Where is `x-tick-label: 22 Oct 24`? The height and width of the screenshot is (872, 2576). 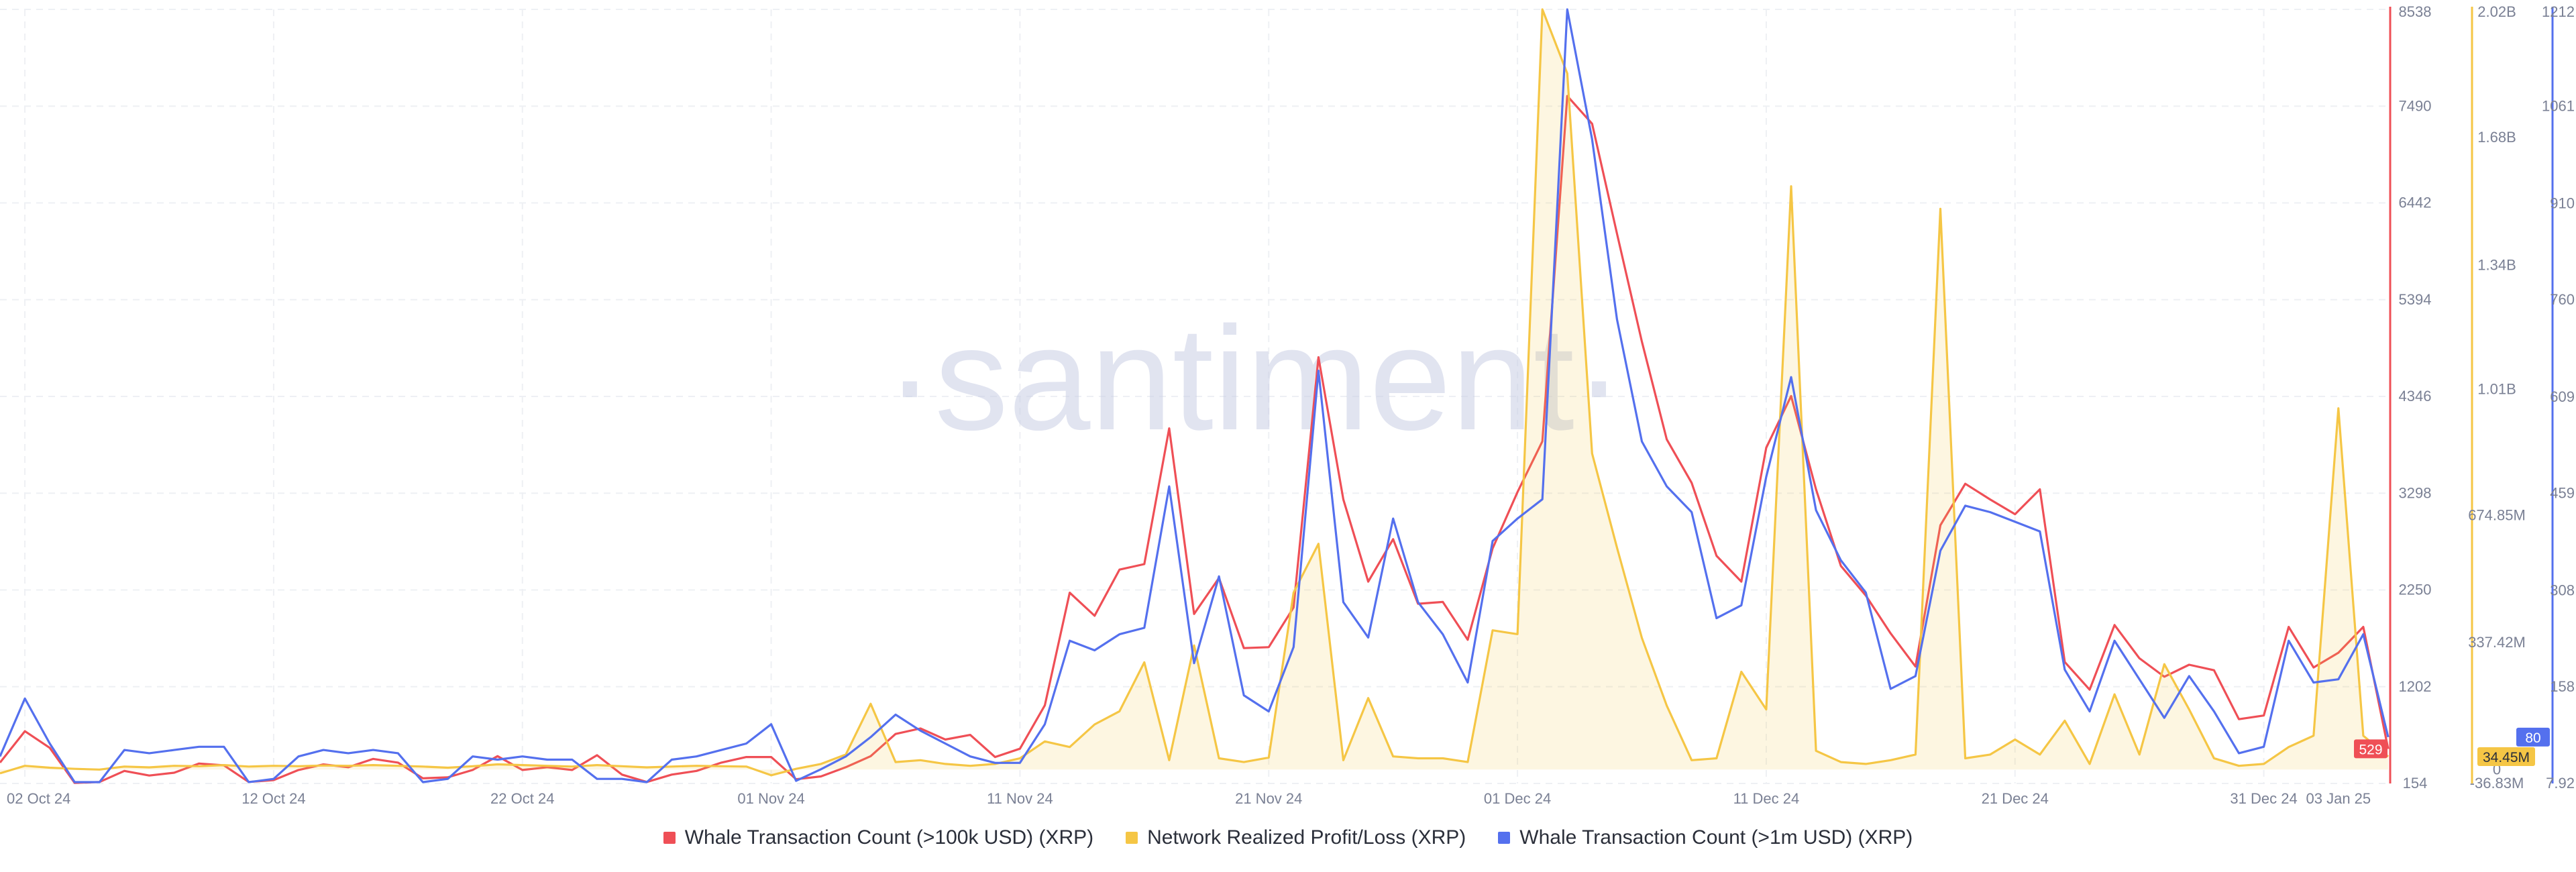 x-tick-label: 22 Oct 24 is located at coordinates (522, 798).